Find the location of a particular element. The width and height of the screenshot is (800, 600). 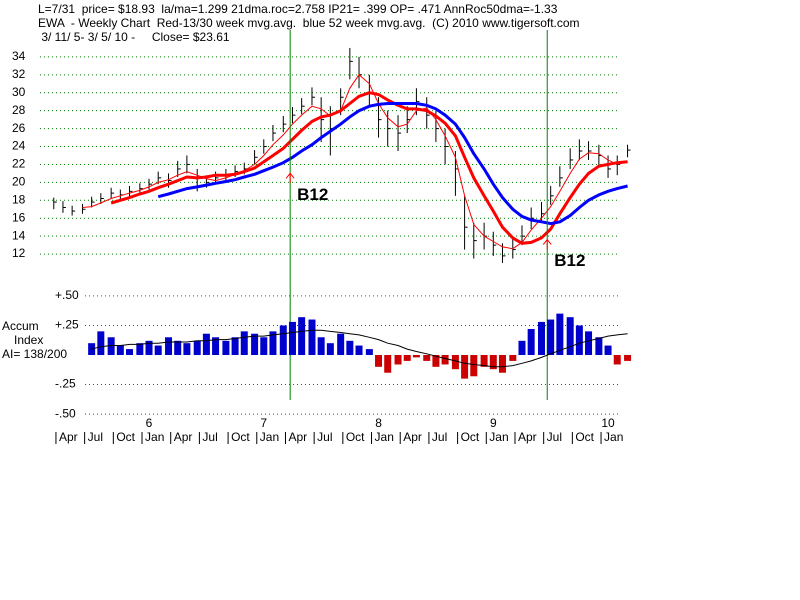

panel-label: Accum is located at coordinates (20, 326).